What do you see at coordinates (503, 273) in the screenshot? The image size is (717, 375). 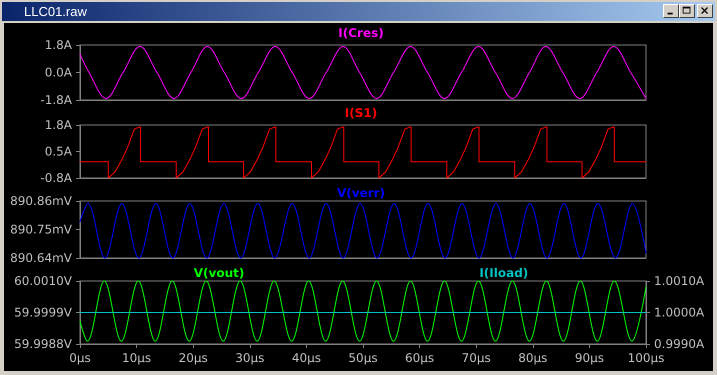 I see `text: I(Iload)` at bounding box center [503, 273].